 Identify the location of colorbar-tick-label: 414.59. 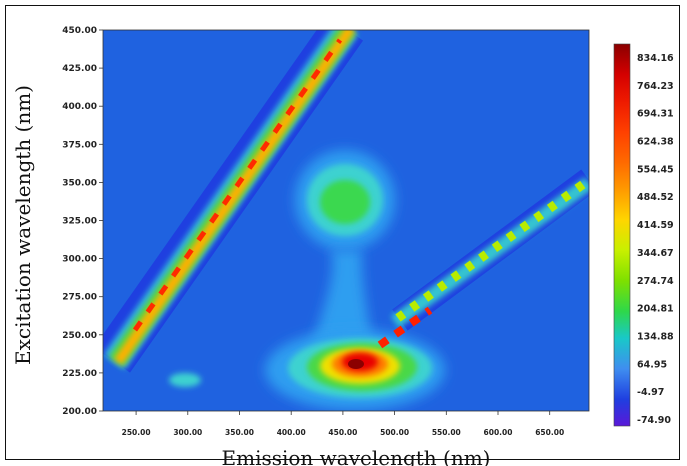
(655, 225).